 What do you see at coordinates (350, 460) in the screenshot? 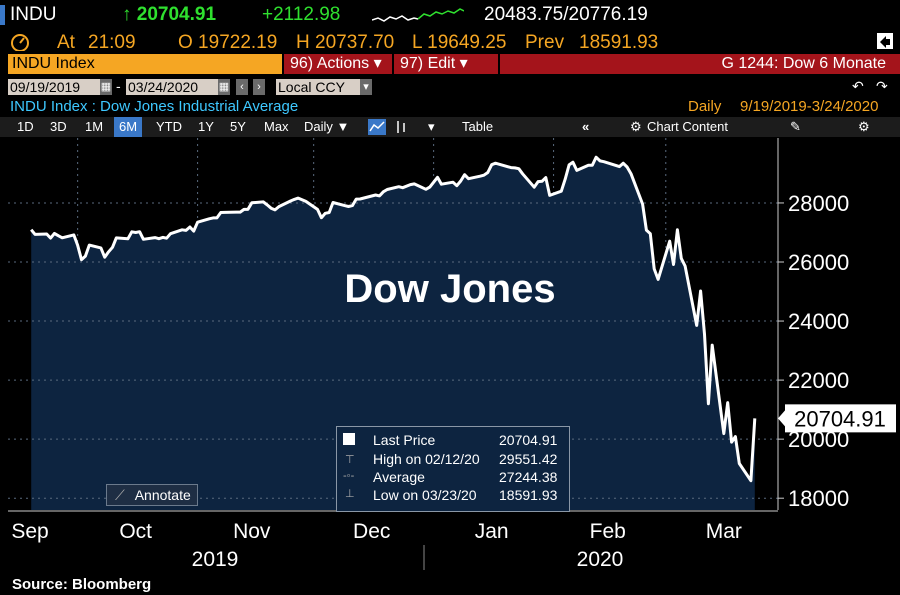
I see `high-marker-icon: ⊤` at bounding box center [350, 460].